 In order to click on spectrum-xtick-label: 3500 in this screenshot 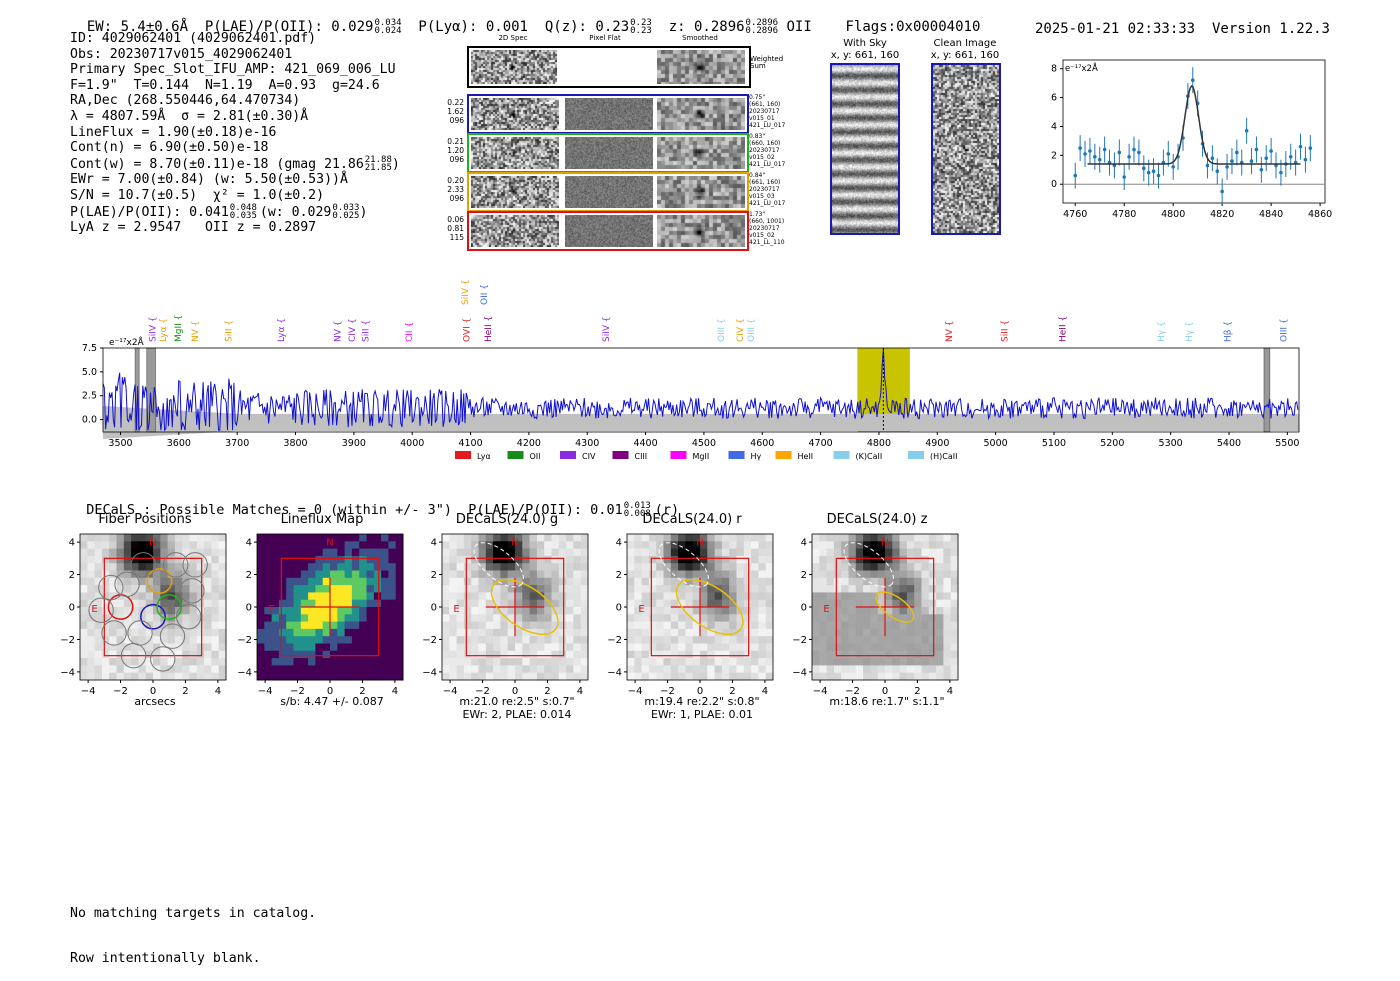, I will do `click(120, 443)`.